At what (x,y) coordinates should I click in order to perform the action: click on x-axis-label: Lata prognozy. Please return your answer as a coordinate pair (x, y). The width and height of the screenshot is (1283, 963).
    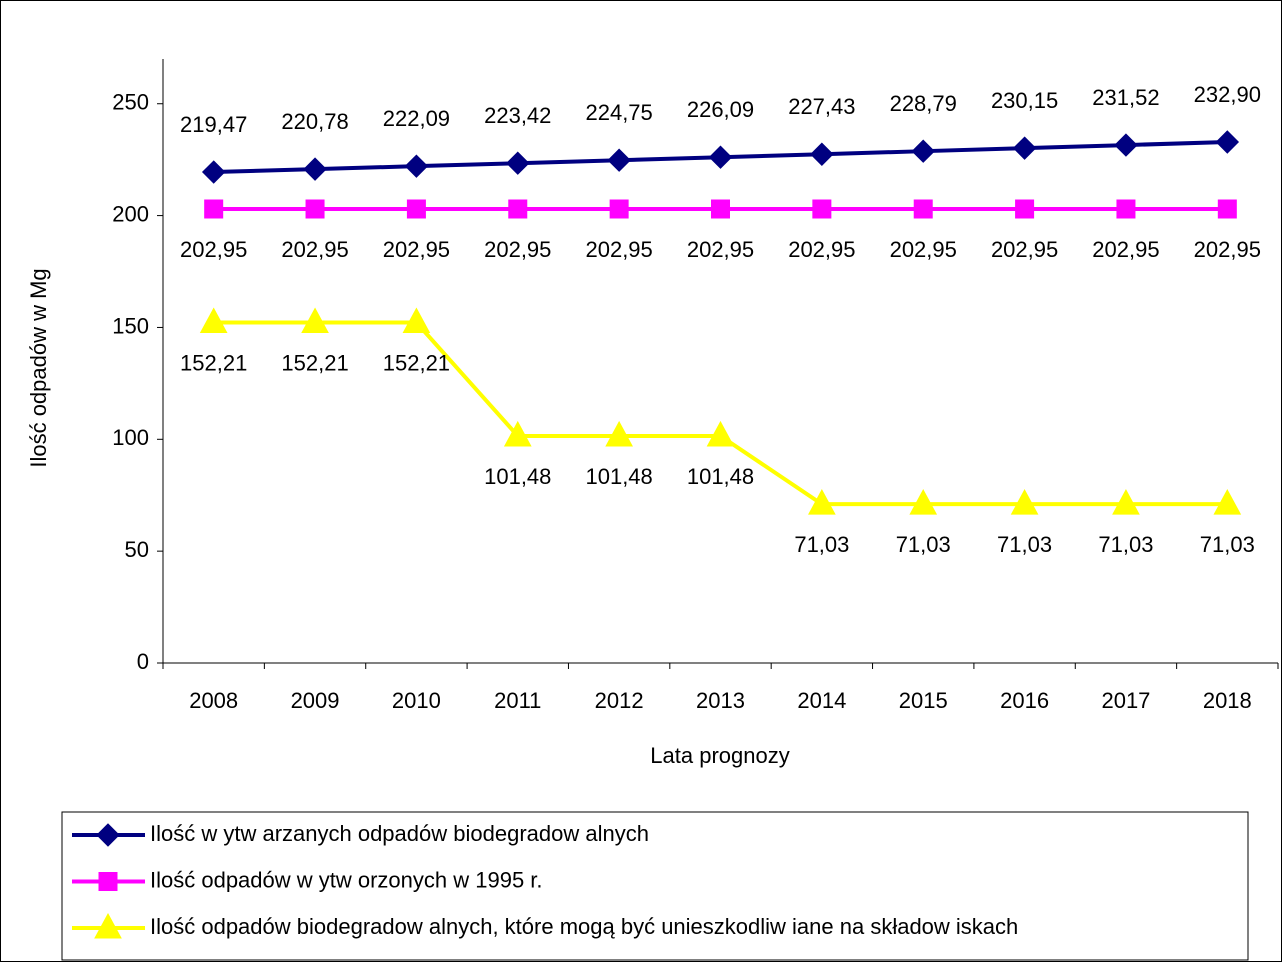
    Looking at the image, I should click on (719, 755).